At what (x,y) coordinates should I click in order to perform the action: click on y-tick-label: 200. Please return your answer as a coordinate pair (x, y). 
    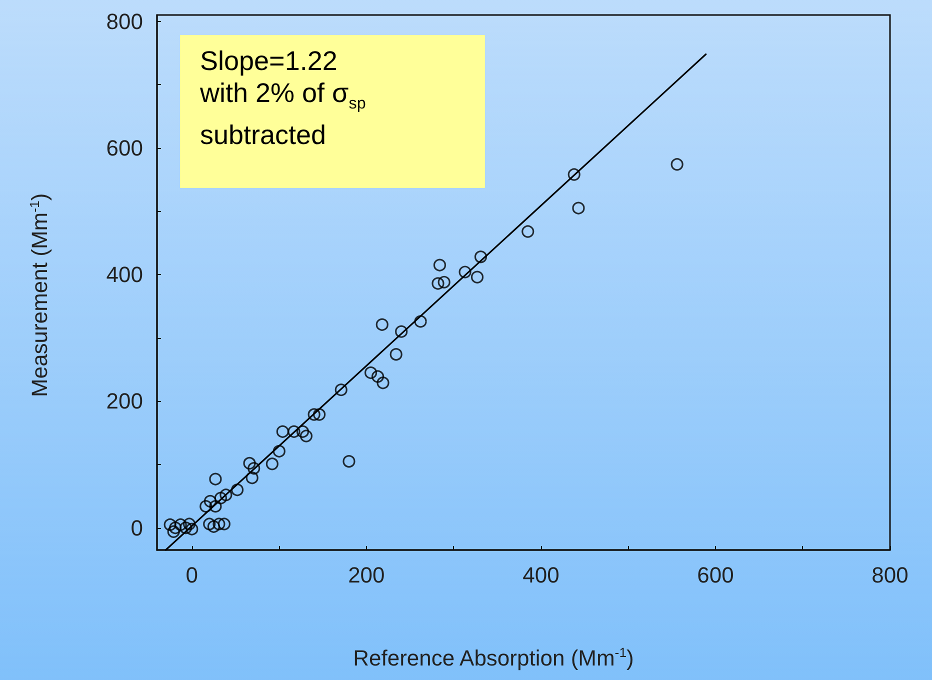
    Looking at the image, I should click on (124, 401).